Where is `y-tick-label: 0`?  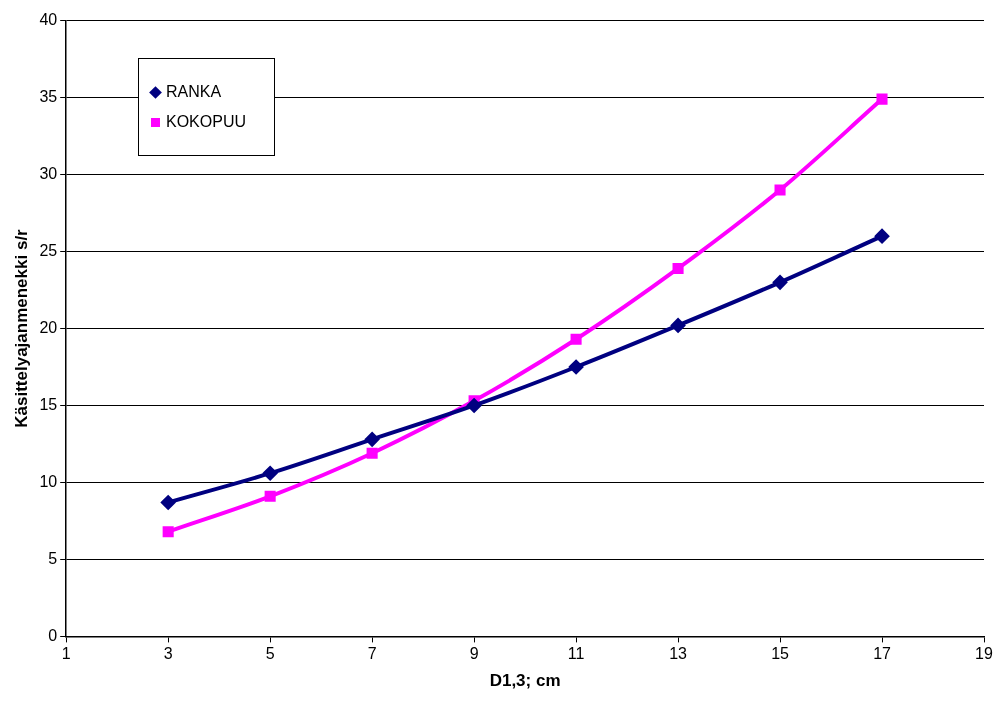
y-tick-label: 0 is located at coordinates (53, 635).